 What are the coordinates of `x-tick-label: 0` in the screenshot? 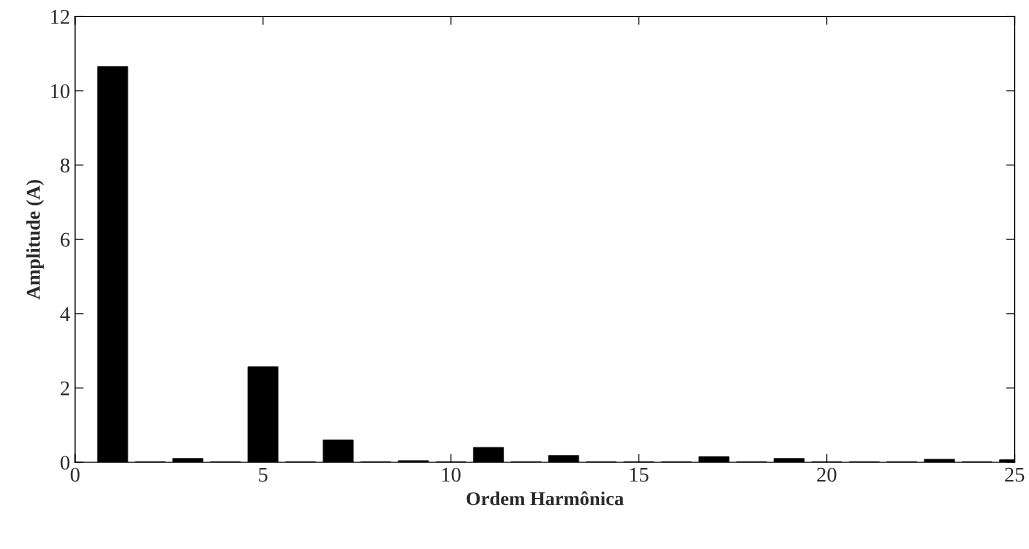 It's located at (75, 474).